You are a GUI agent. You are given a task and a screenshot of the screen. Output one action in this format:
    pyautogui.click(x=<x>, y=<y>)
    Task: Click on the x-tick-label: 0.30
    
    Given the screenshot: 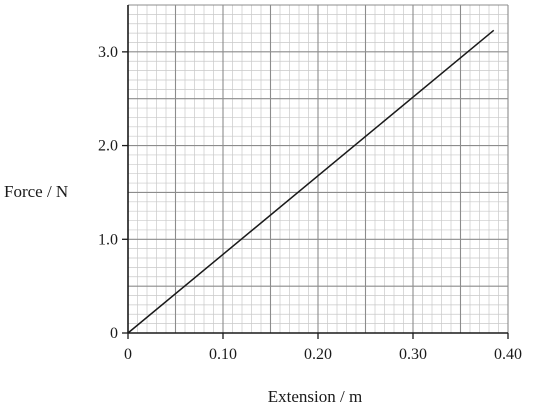 What is the action you would take?
    pyautogui.click(x=413, y=354)
    